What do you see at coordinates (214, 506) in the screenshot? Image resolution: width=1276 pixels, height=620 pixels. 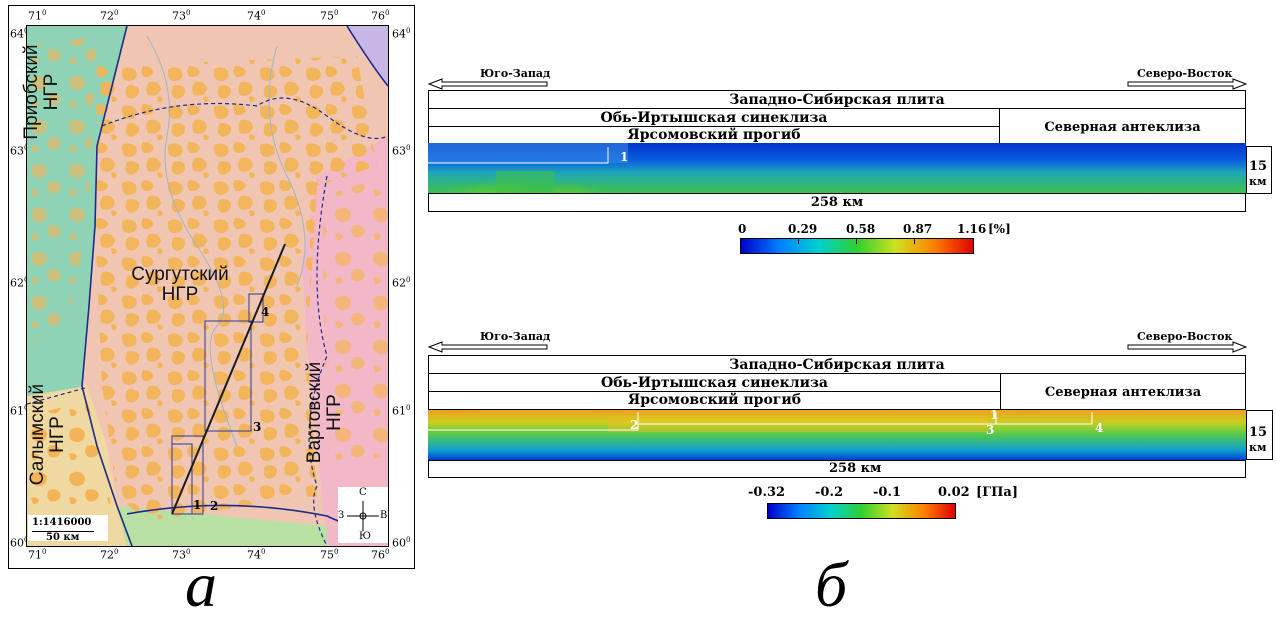 I see `map-point-2: 2` at bounding box center [214, 506].